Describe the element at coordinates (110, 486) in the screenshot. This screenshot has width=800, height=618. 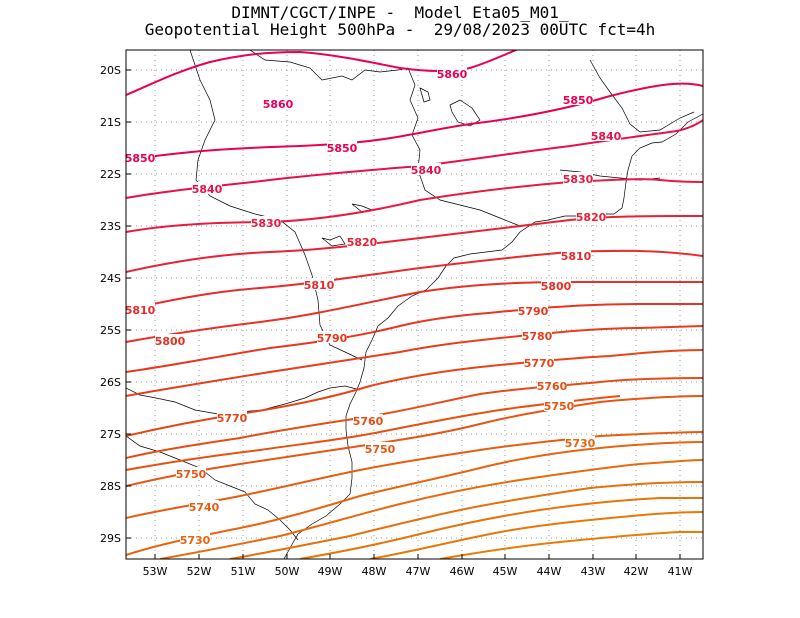
I see `lat-tick-label: 28S` at that location.